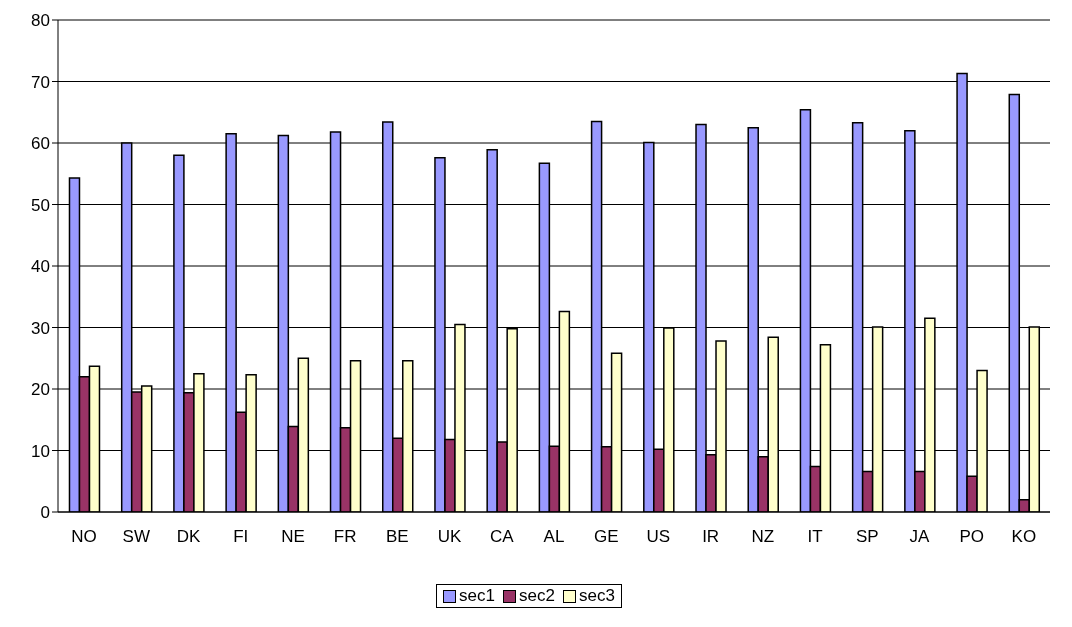  What do you see at coordinates (45, 513) in the screenshot?
I see `y-tick-label: 0` at bounding box center [45, 513].